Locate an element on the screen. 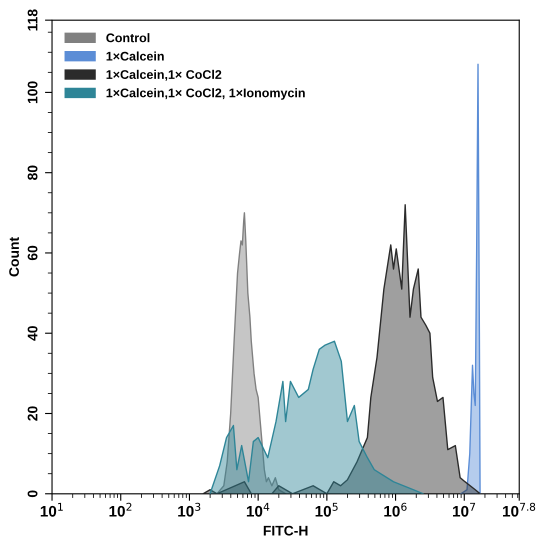 The image size is (542, 545). legend-label: Control is located at coordinates (128, 37).